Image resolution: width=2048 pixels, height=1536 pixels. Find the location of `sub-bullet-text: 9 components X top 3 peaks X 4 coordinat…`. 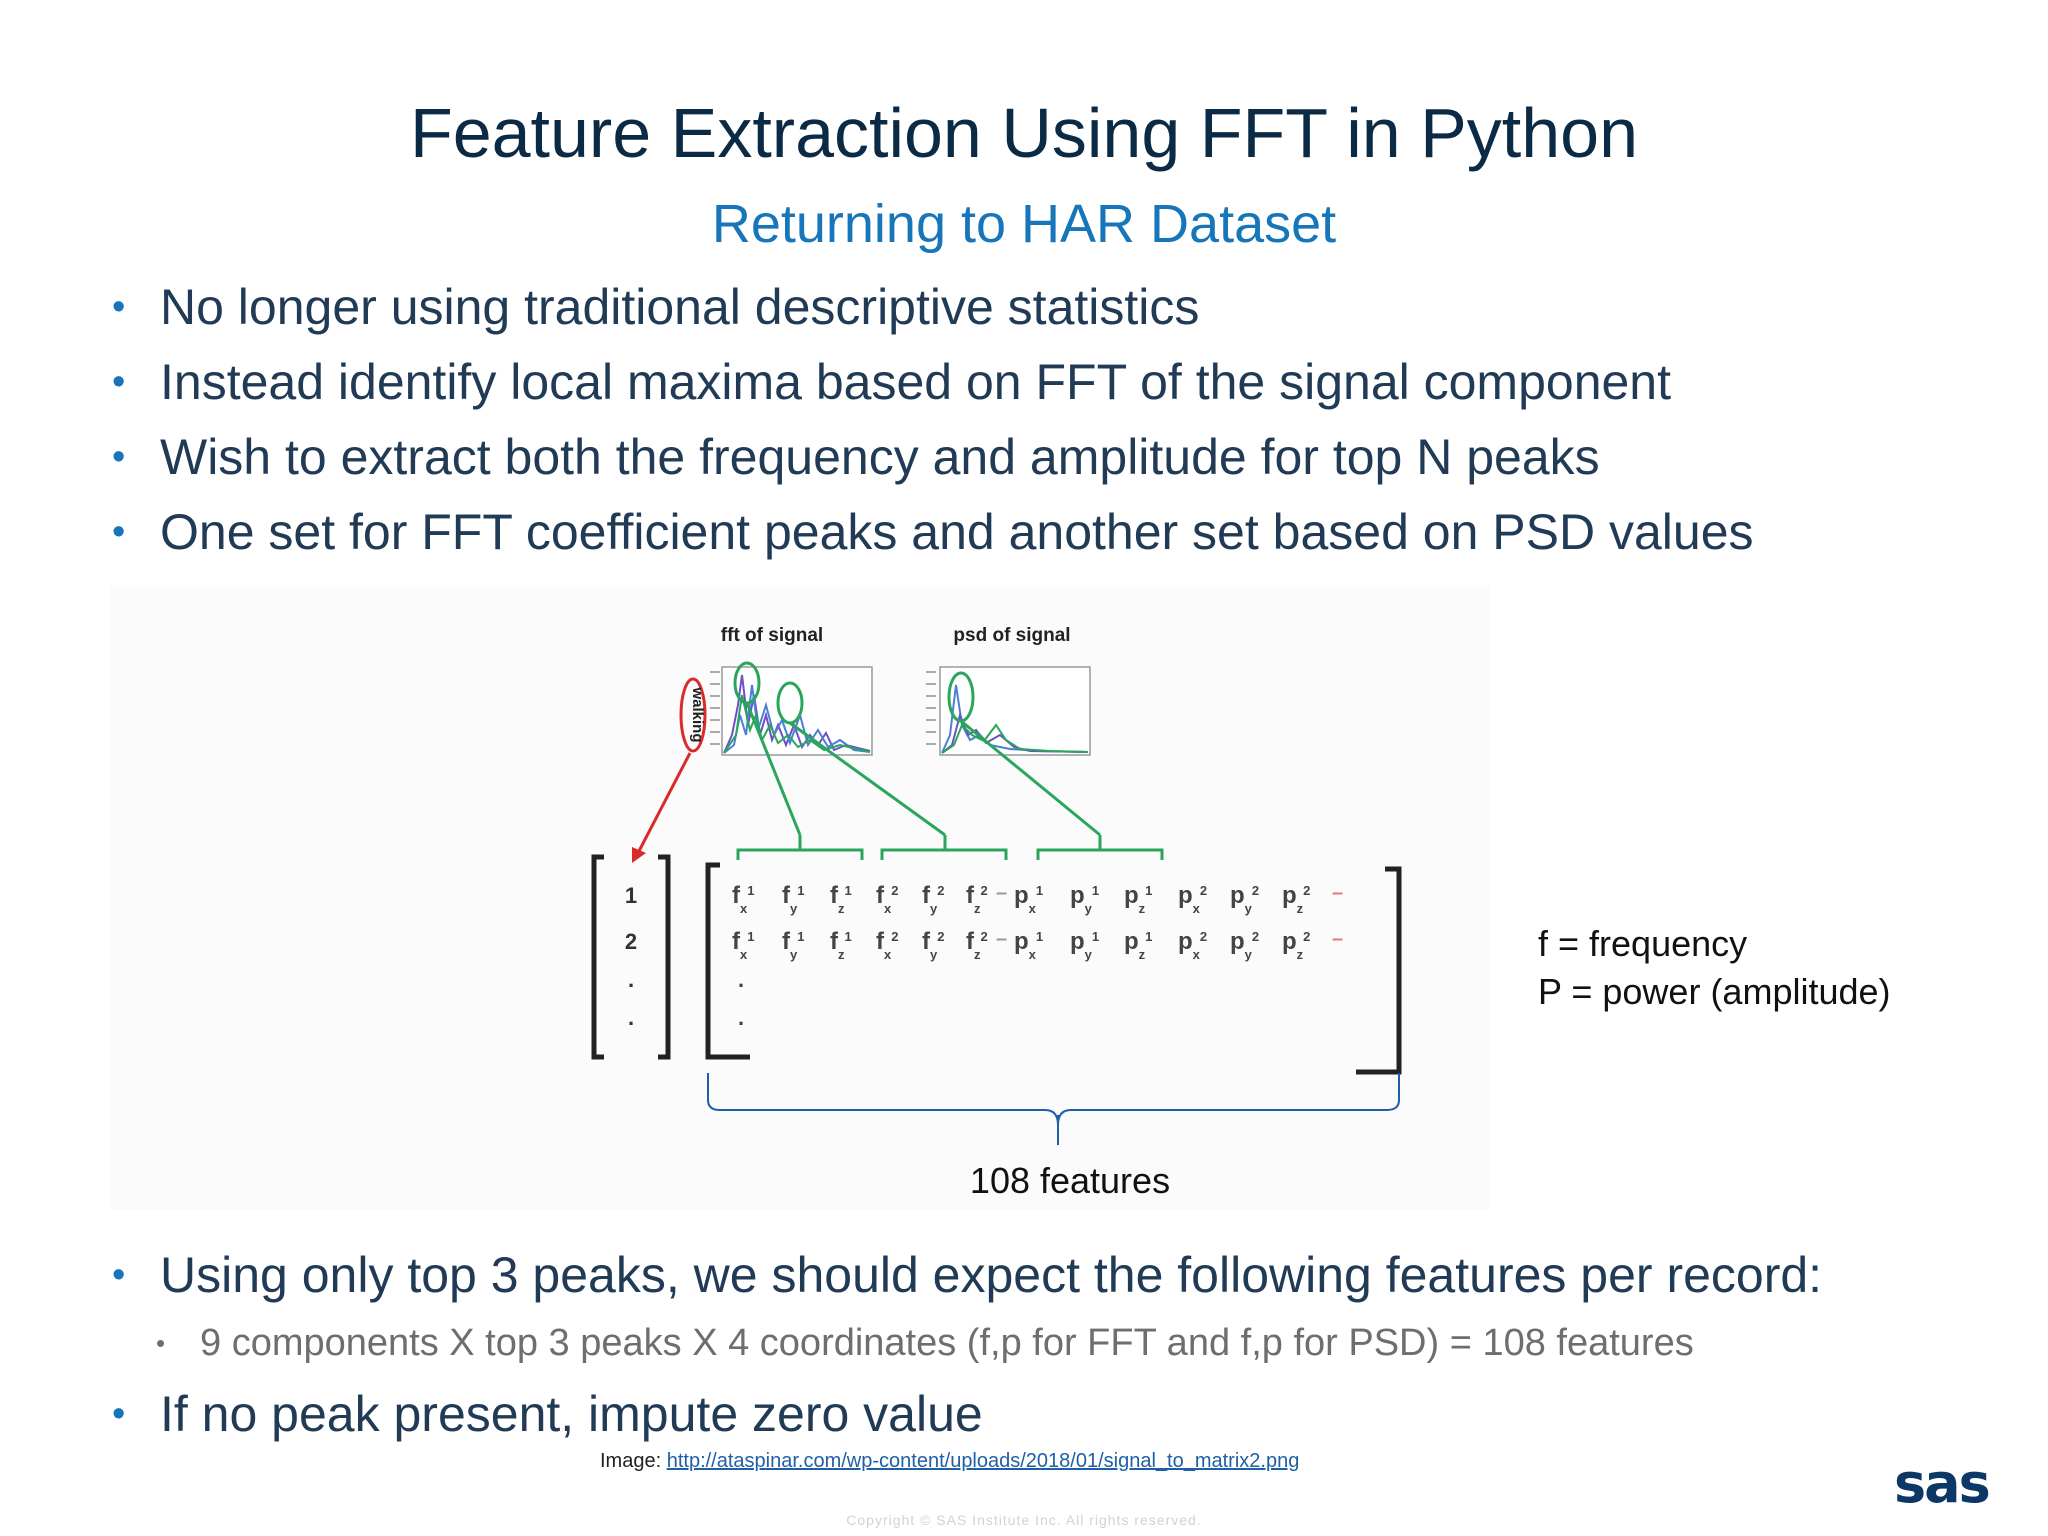

sub-bullet-text: 9 components X top 3 peaks X 4 coordinat… is located at coordinates (947, 1343).